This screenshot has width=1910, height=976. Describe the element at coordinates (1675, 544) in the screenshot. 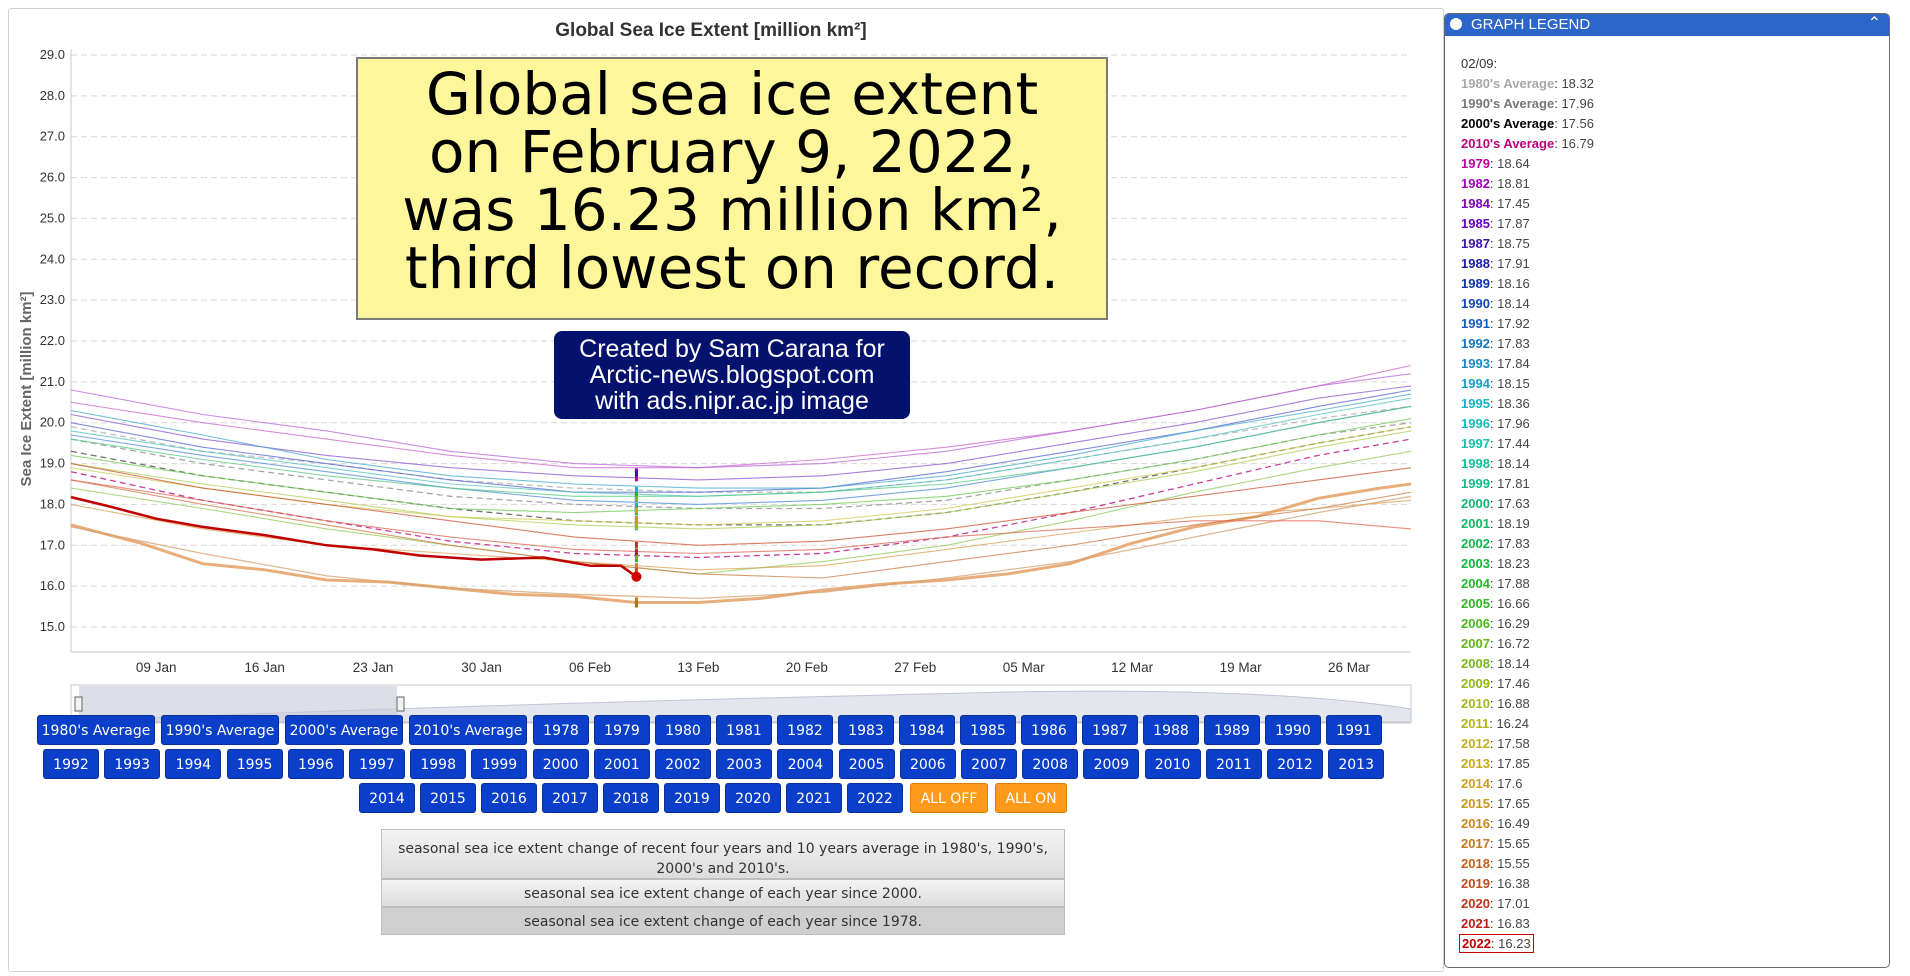

I see `legend-item: 2002: 17.83` at that location.